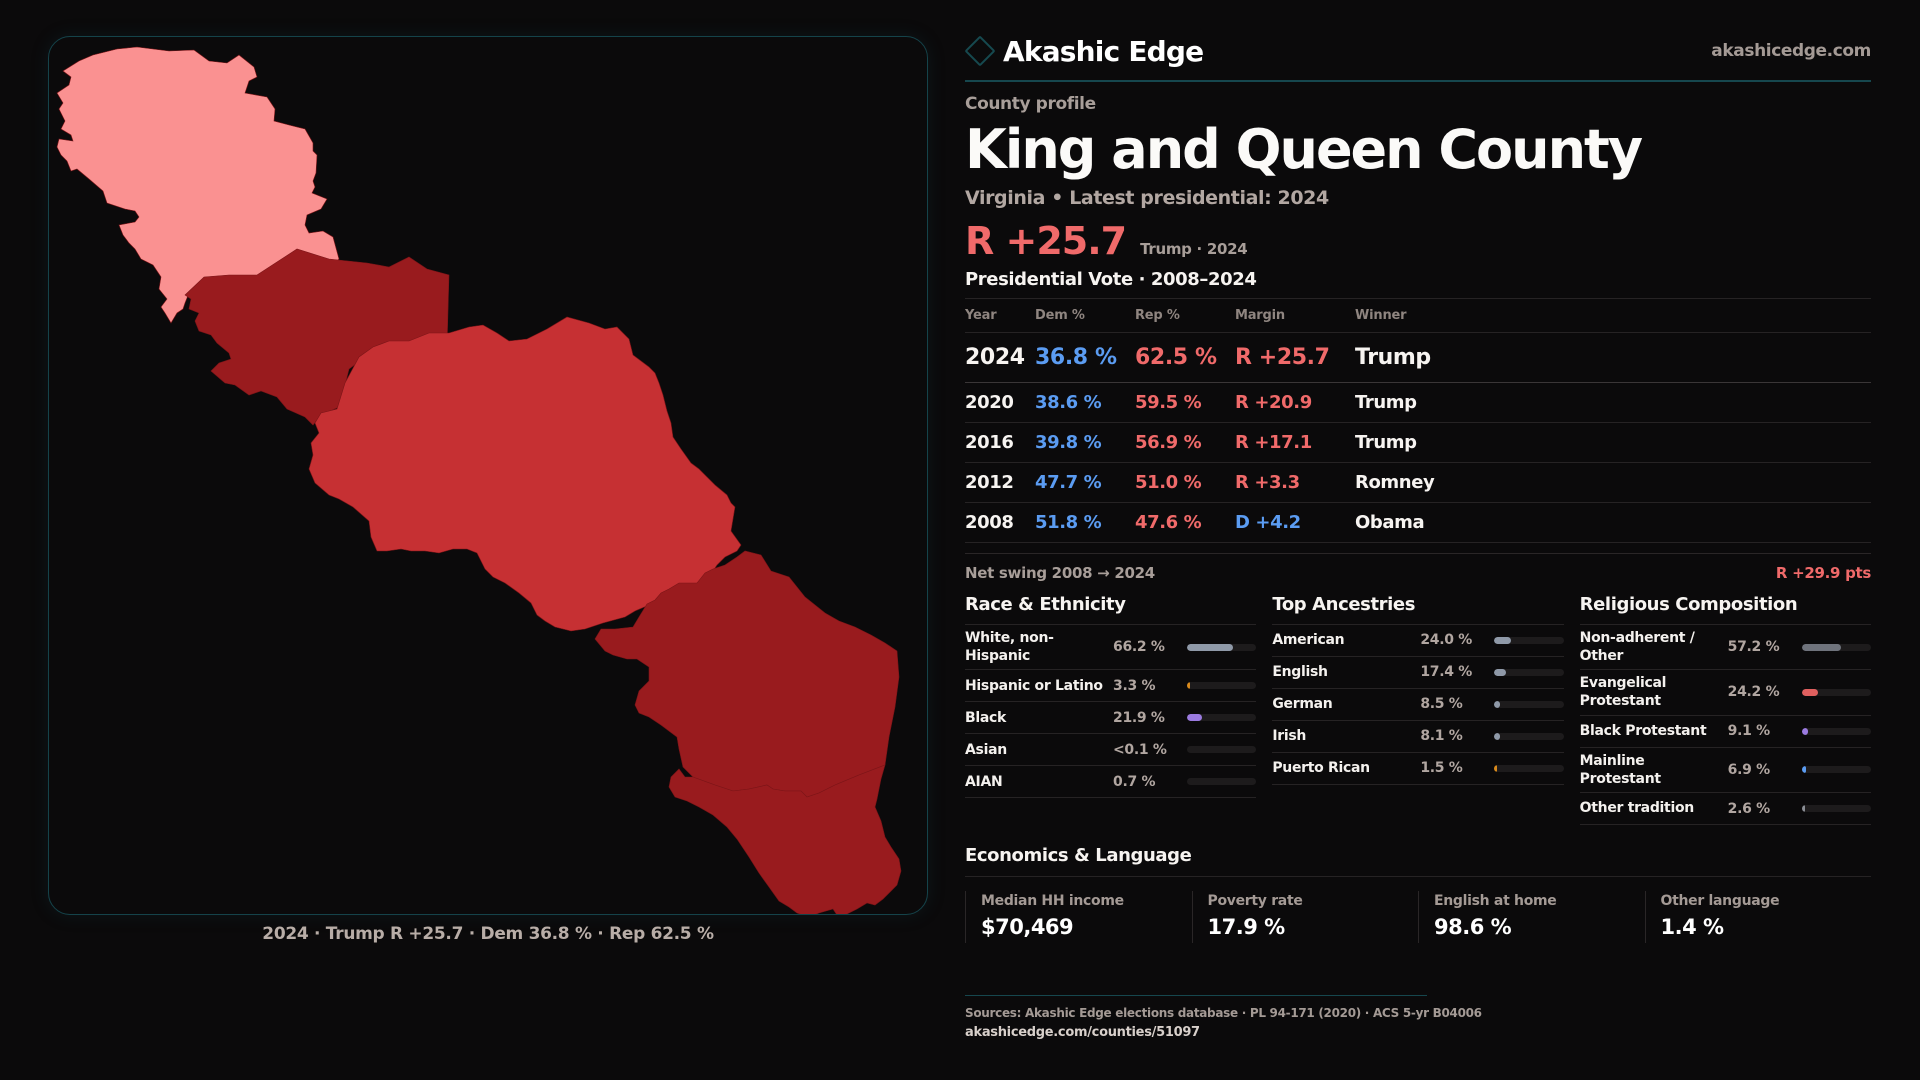  I want to click on stat-english-at-home: English at home 98.6 %, so click(1531, 917).